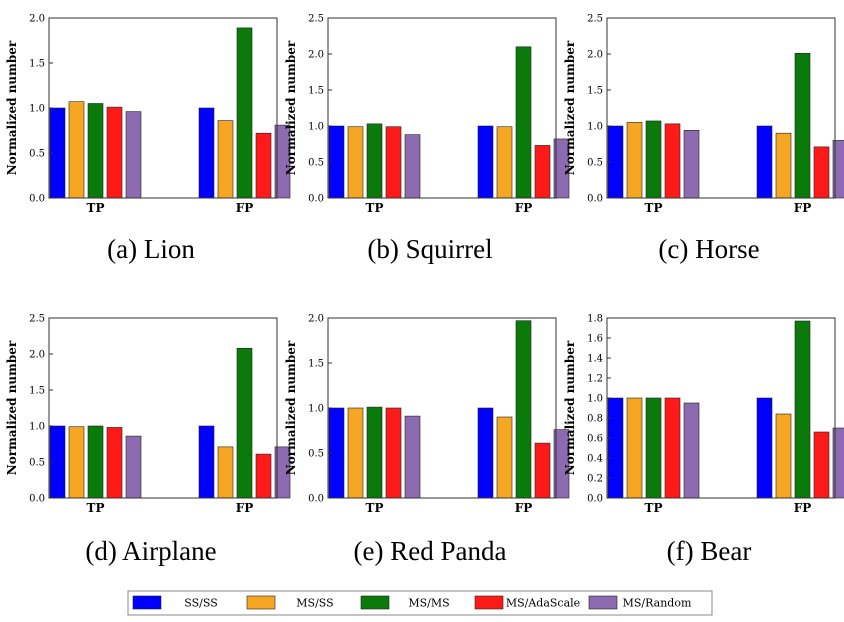 The image size is (844, 622). I want to click on bar-1-tp-ms-ss, so click(76, 150).